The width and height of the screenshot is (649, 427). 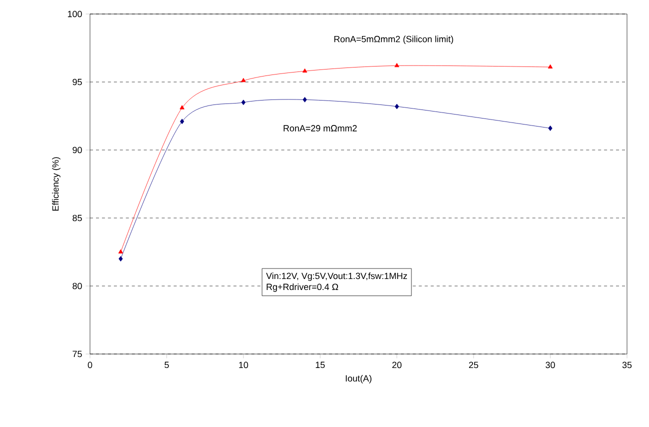 I want to click on text: RonA=29 mΩmm2, so click(x=320, y=128).